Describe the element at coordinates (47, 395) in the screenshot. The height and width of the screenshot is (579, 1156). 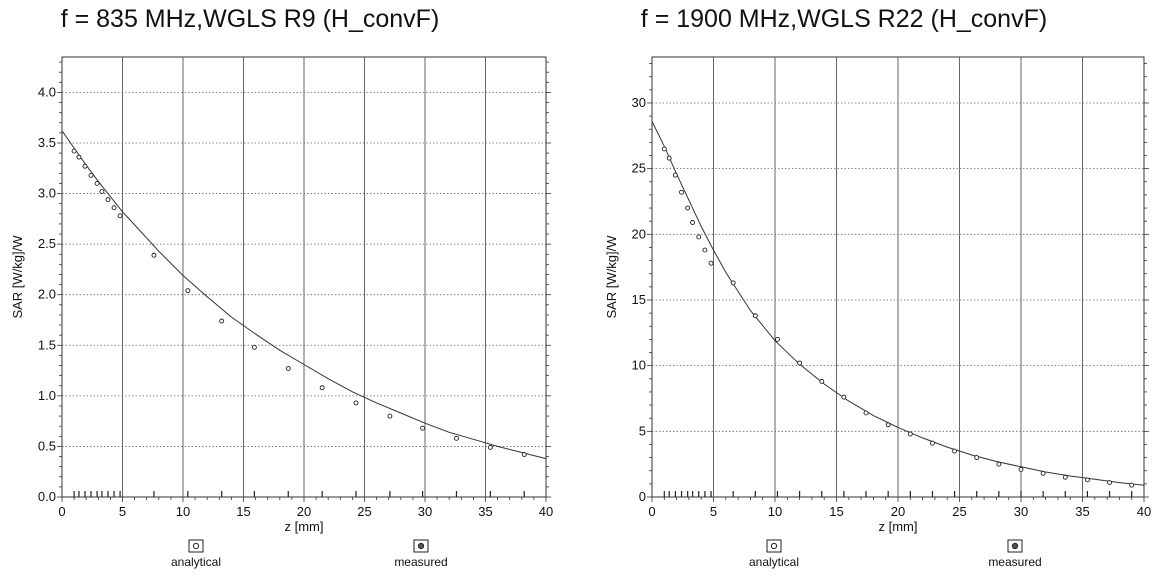
I see `y-tick-label: 1.0` at that location.